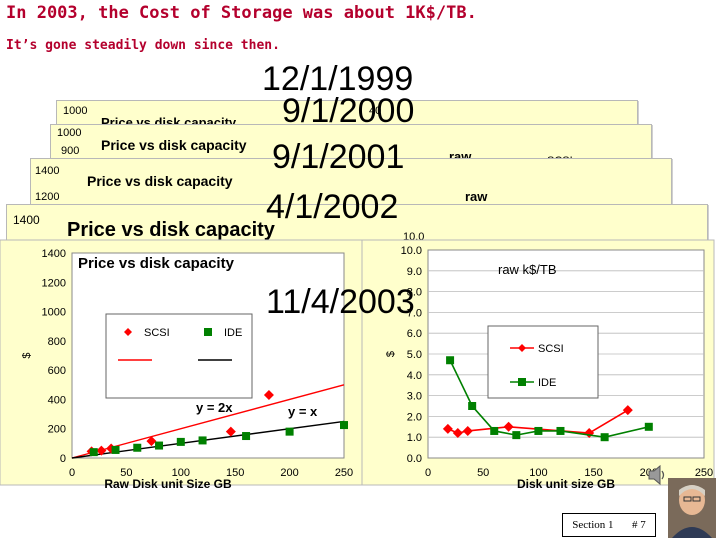 This screenshot has width=720, height=540. What do you see at coordinates (214, 407) in the screenshot?
I see `trendline-label: y = 2x` at bounding box center [214, 407].